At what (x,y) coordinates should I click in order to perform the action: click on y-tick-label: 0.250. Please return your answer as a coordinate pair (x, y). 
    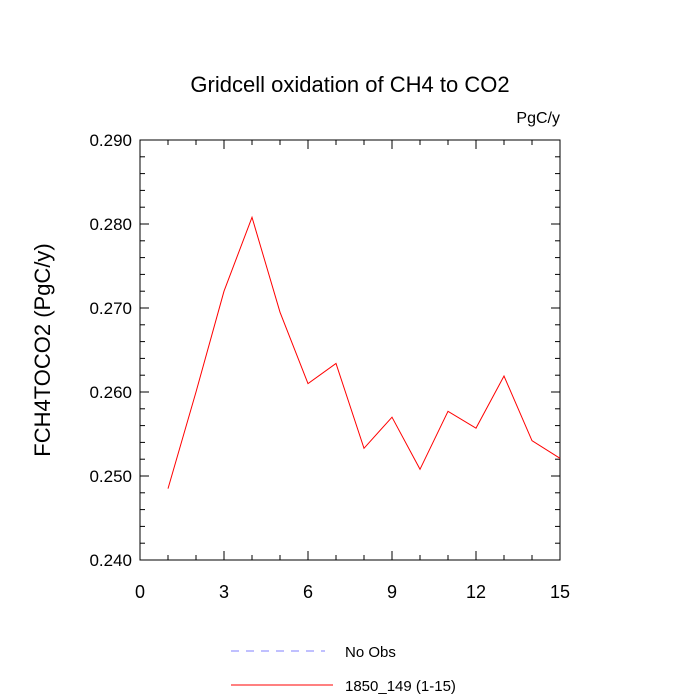
    Looking at the image, I should click on (110, 476).